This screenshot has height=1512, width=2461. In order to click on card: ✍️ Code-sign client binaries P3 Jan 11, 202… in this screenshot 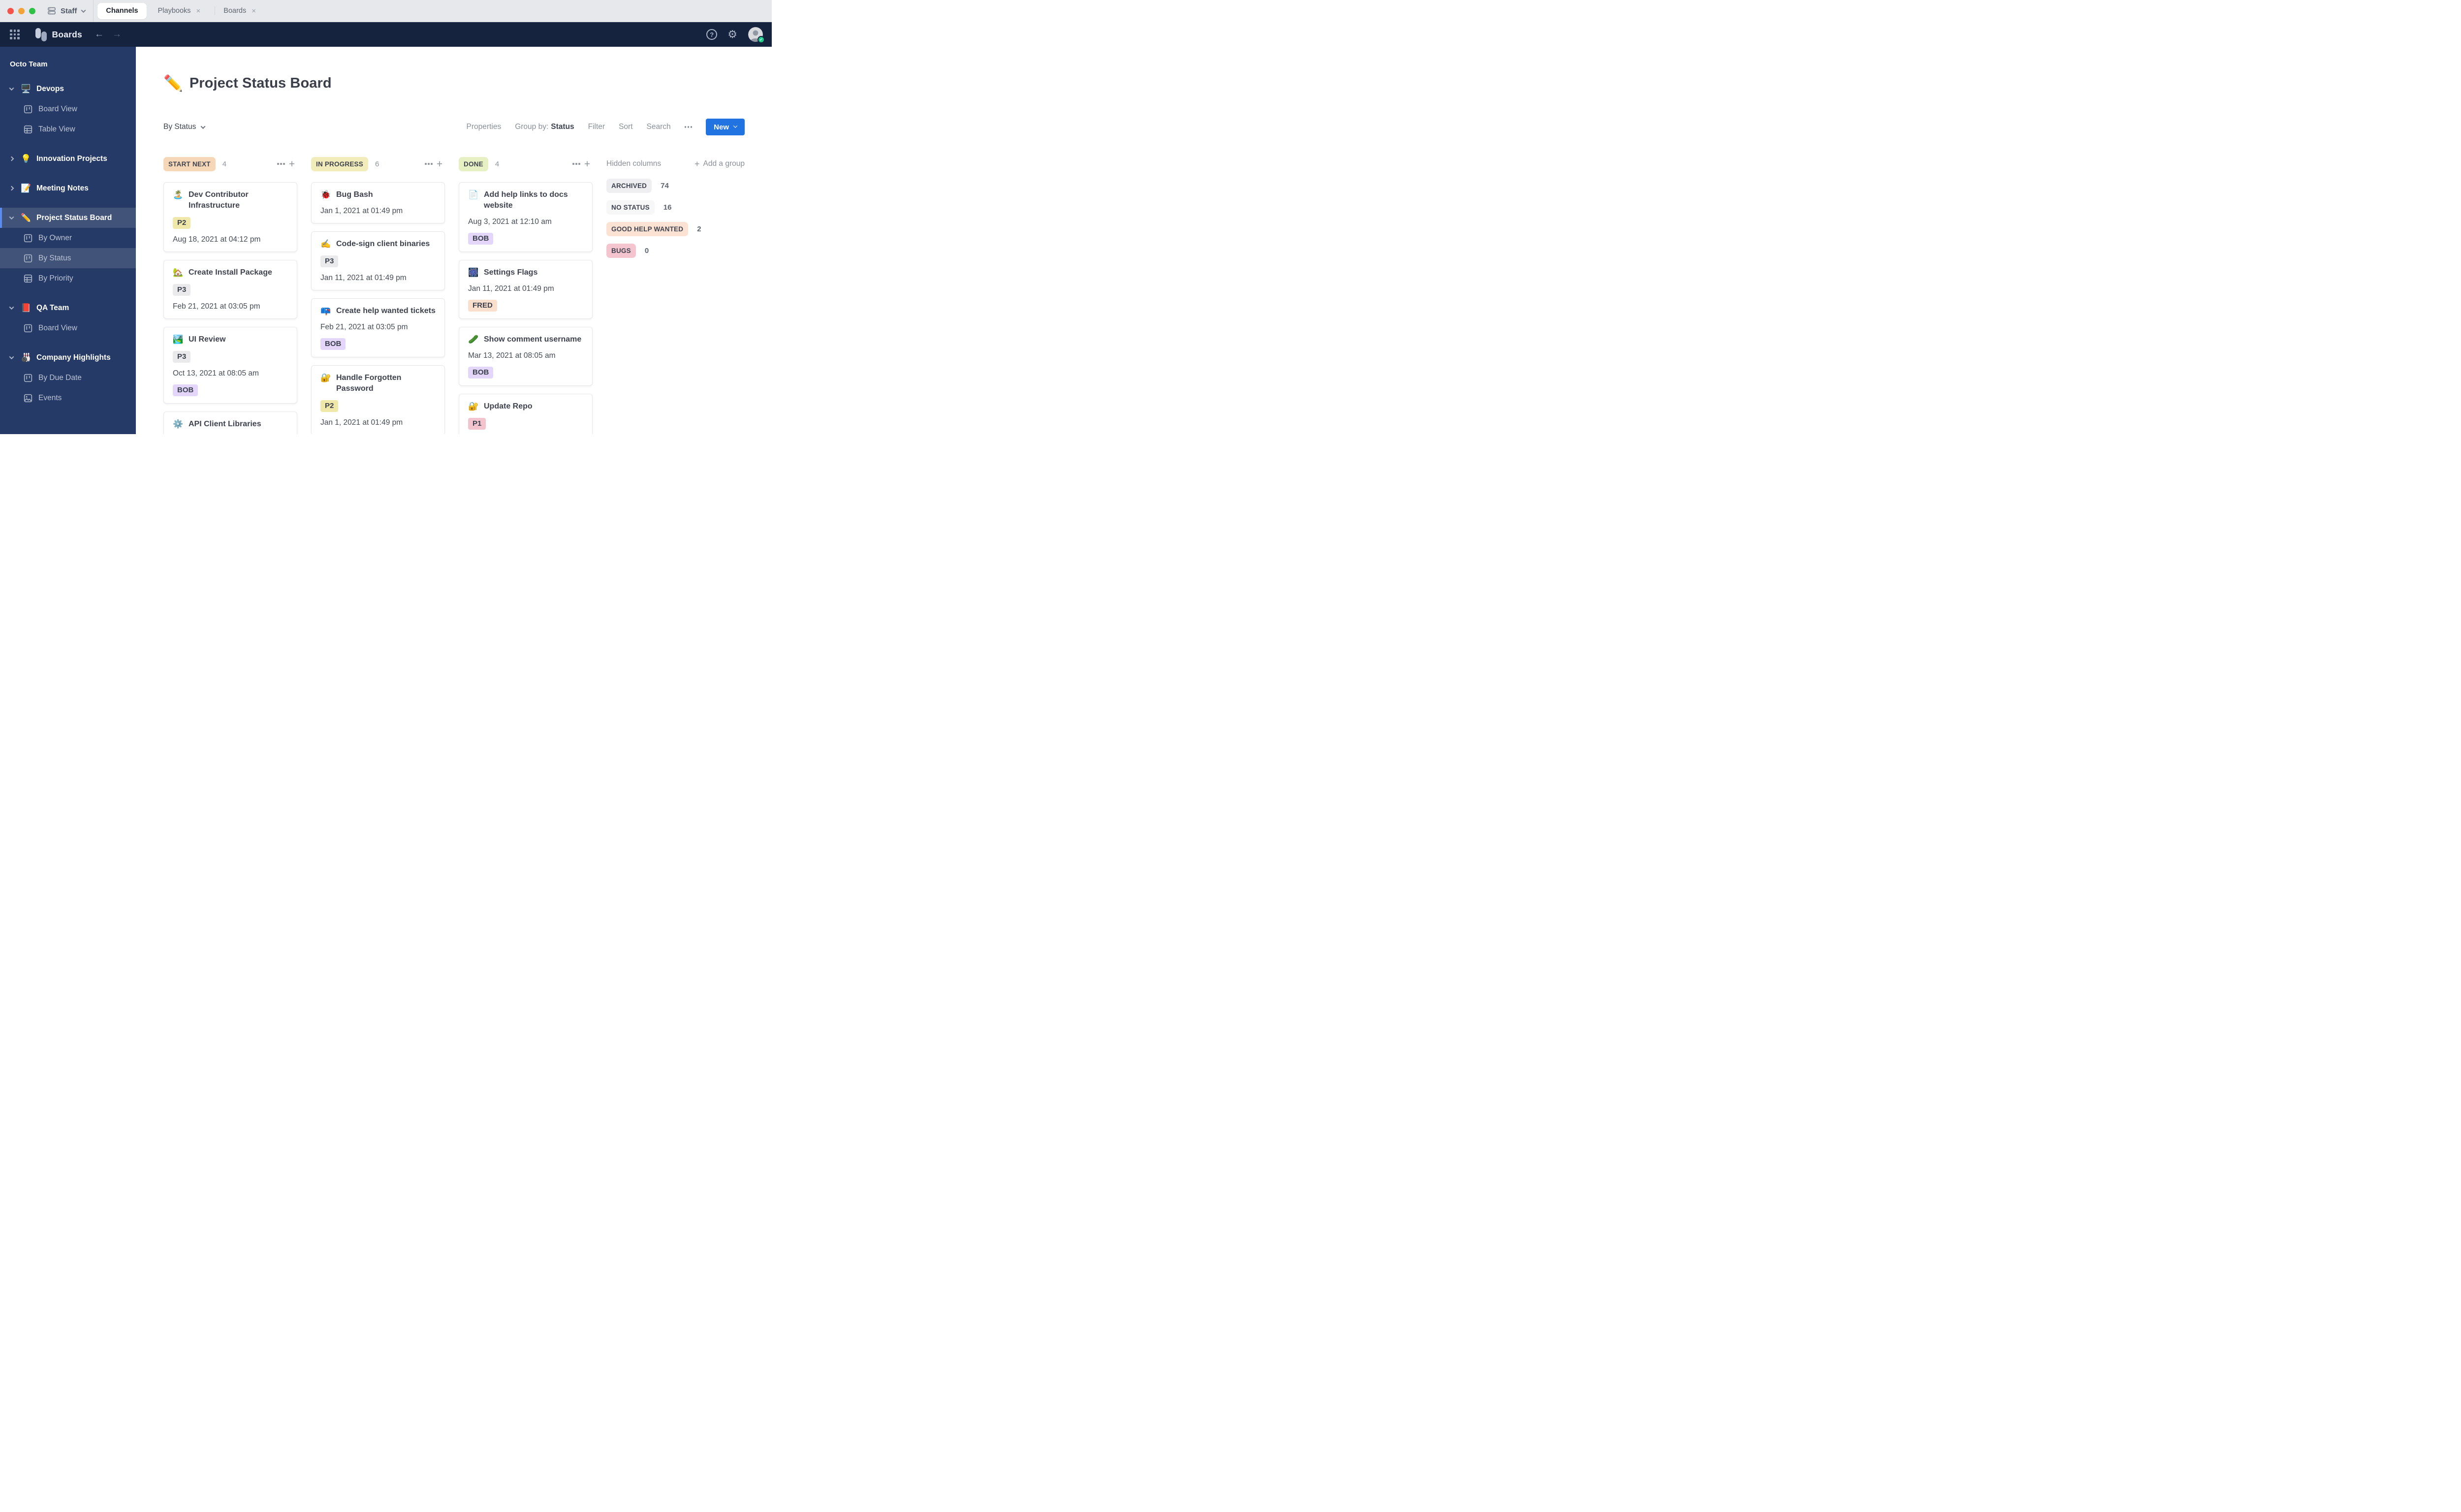, I will do `click(378, 260)`.